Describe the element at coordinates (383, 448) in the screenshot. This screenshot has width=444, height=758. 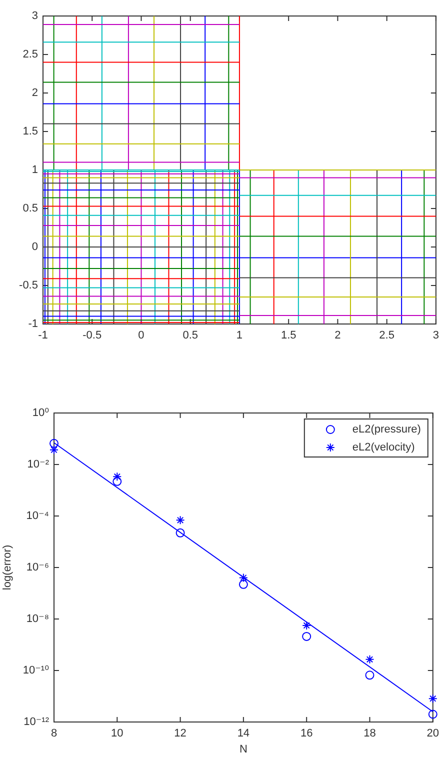
I see `legend-label: eL2(velocity)` at that location.